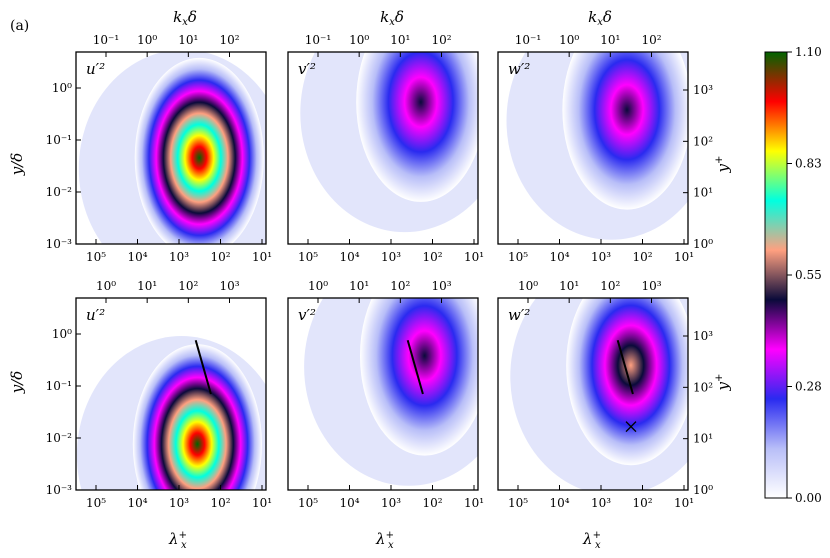  What do you see at coordinates (808, 275) in the screenshot?
I see `colorbar-tick-label: 0.55` at bounding box center [808, 275].